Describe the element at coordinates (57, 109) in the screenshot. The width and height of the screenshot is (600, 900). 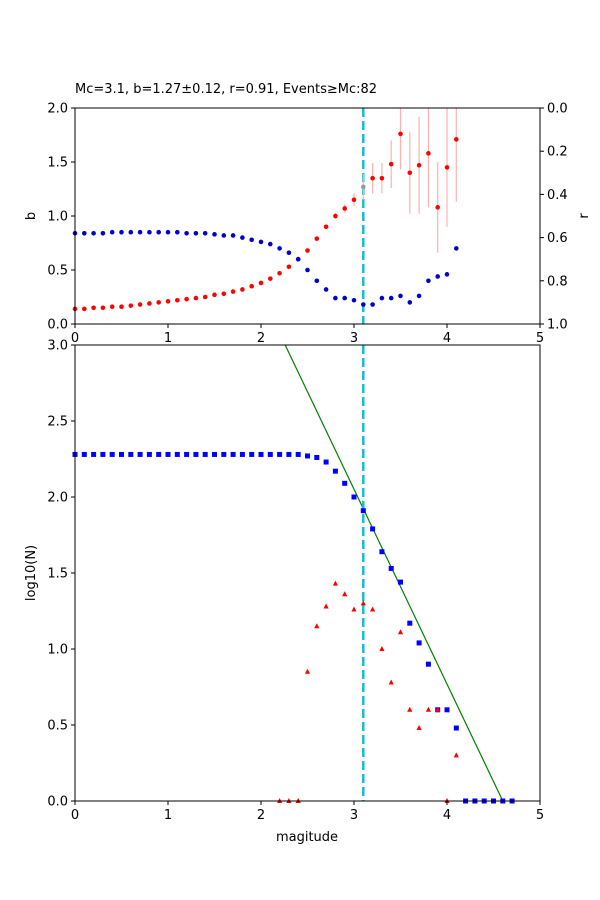
I see `top-y-tick-label: 2.0` at that location.